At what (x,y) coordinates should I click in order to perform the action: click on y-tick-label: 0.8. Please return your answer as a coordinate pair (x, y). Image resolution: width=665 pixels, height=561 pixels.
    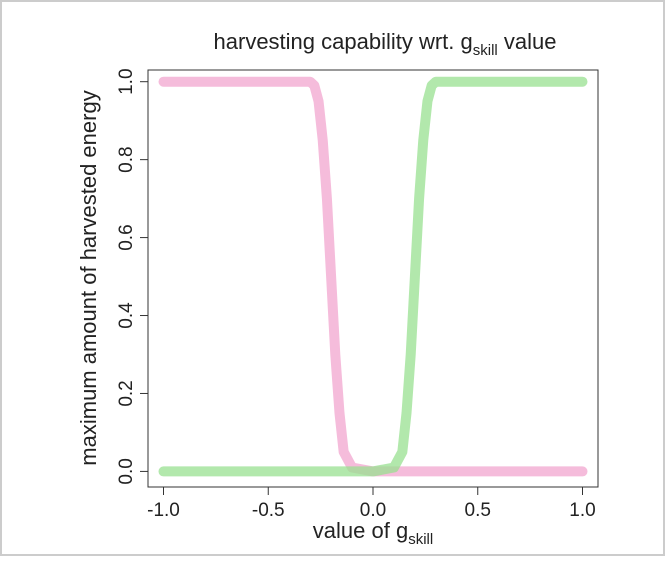
    Looking at the image, I should click on (126, 159).